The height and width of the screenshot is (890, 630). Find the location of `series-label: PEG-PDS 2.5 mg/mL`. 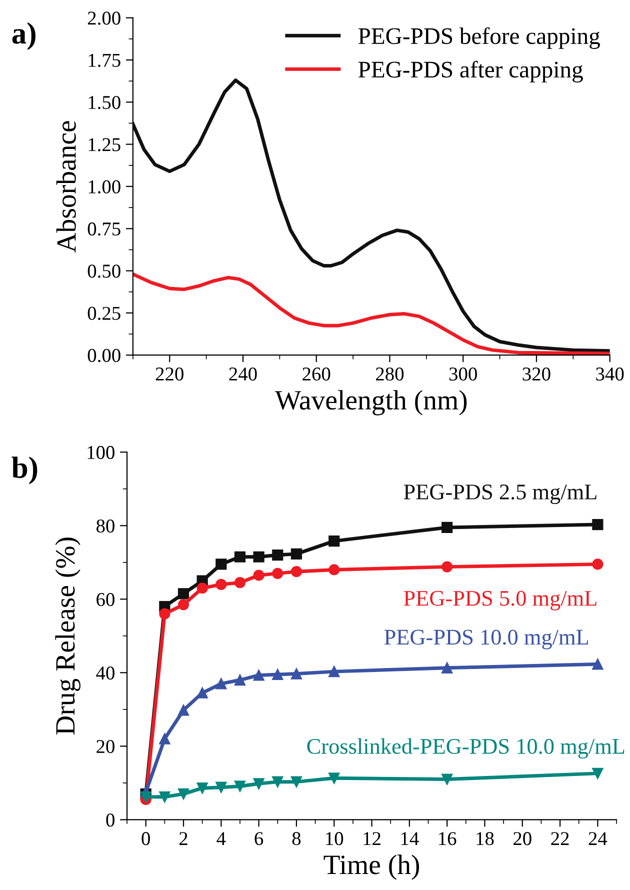

series-label: PEG-PDS 2.5 mg/mL is located at coordinates (500, 494).